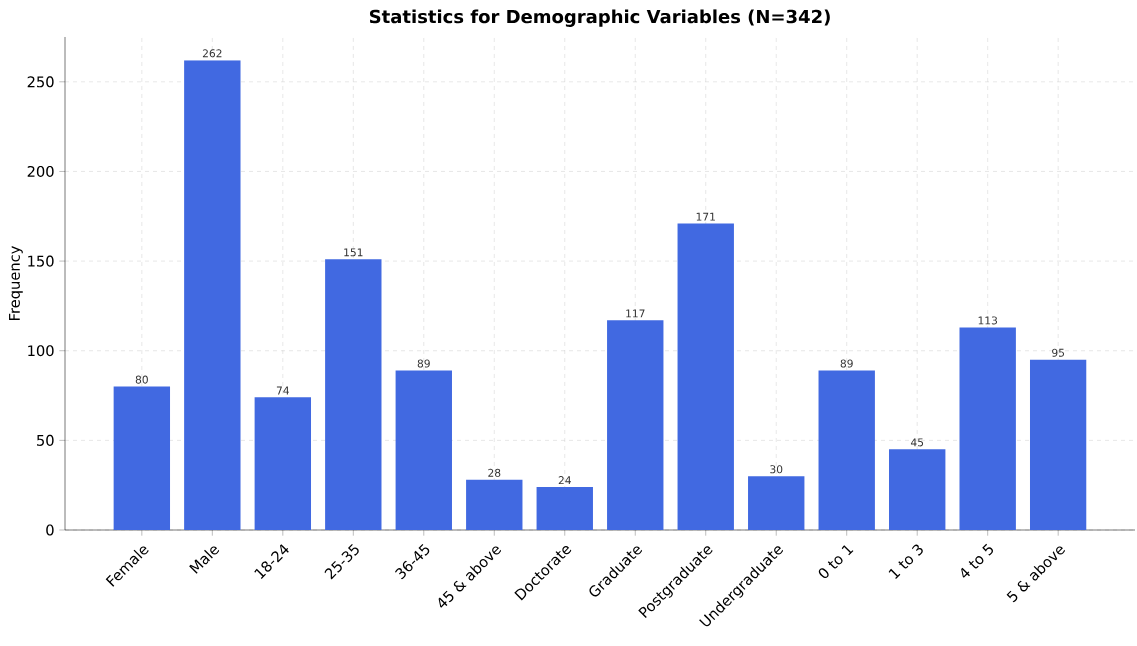  I want to click on y-axis-title: Frequency, so click(16, 283).